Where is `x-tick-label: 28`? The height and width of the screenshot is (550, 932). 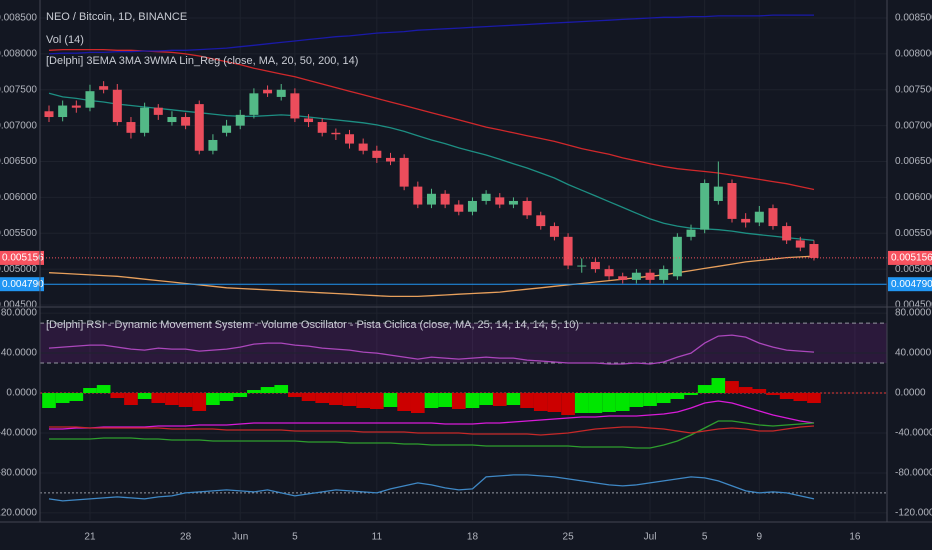
x-tick-label: 28 is located at coordinates (186, 537).